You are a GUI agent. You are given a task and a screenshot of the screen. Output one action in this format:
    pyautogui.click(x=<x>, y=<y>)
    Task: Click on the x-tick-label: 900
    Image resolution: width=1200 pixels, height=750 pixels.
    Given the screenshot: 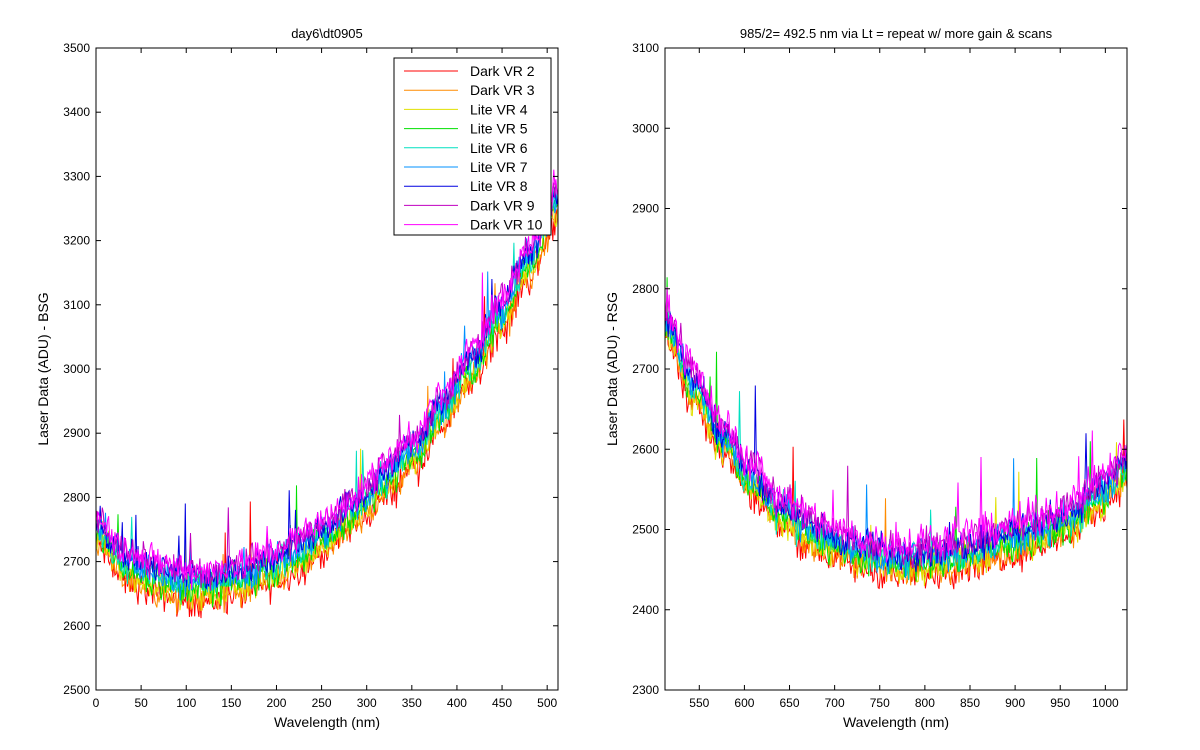 What is the action you would take?
    pyautogui.click(x=1015, y=703)
    